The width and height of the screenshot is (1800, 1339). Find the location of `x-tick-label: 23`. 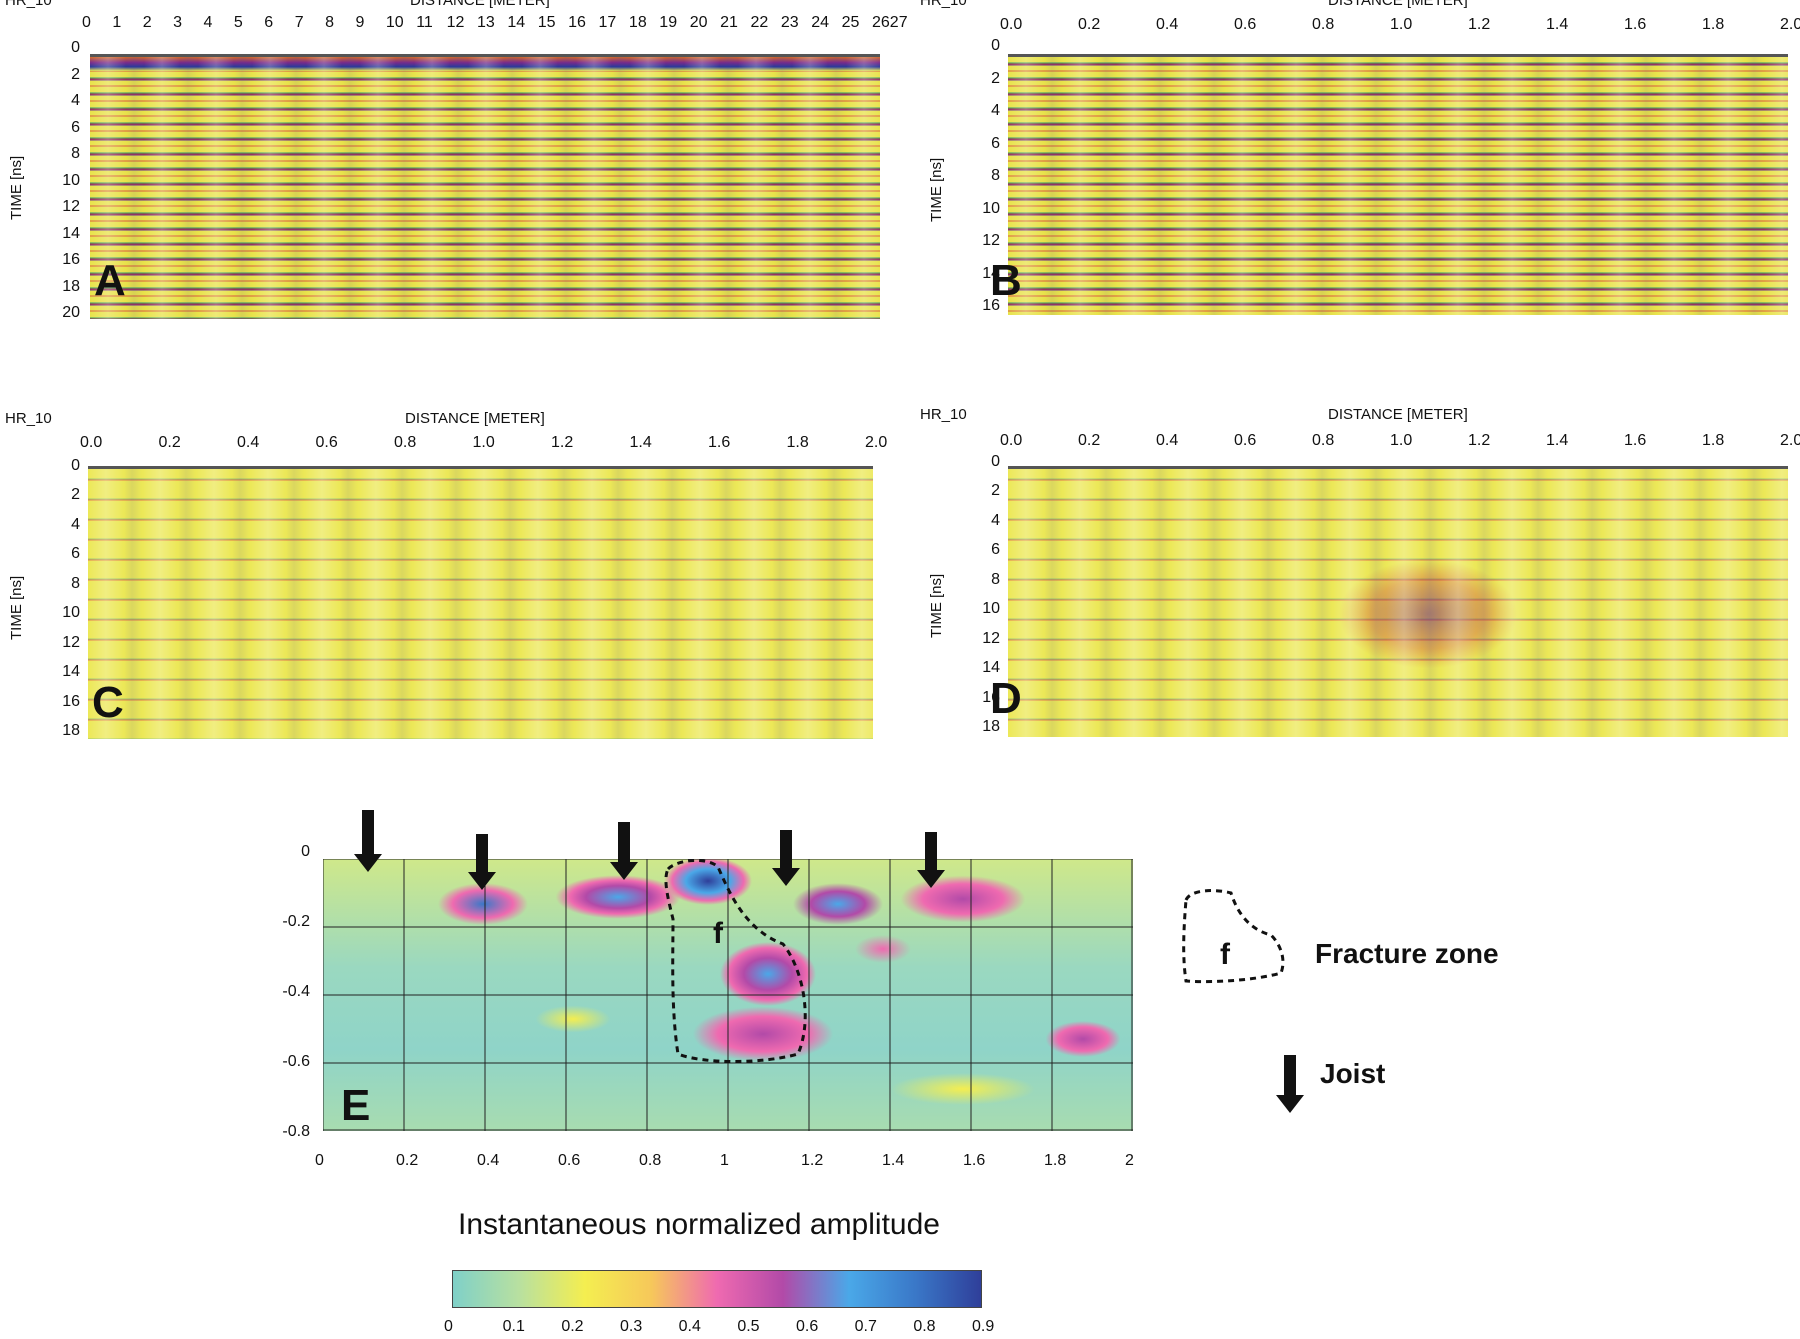

x-tick-label: 23 is located at coordinates (789, 22).